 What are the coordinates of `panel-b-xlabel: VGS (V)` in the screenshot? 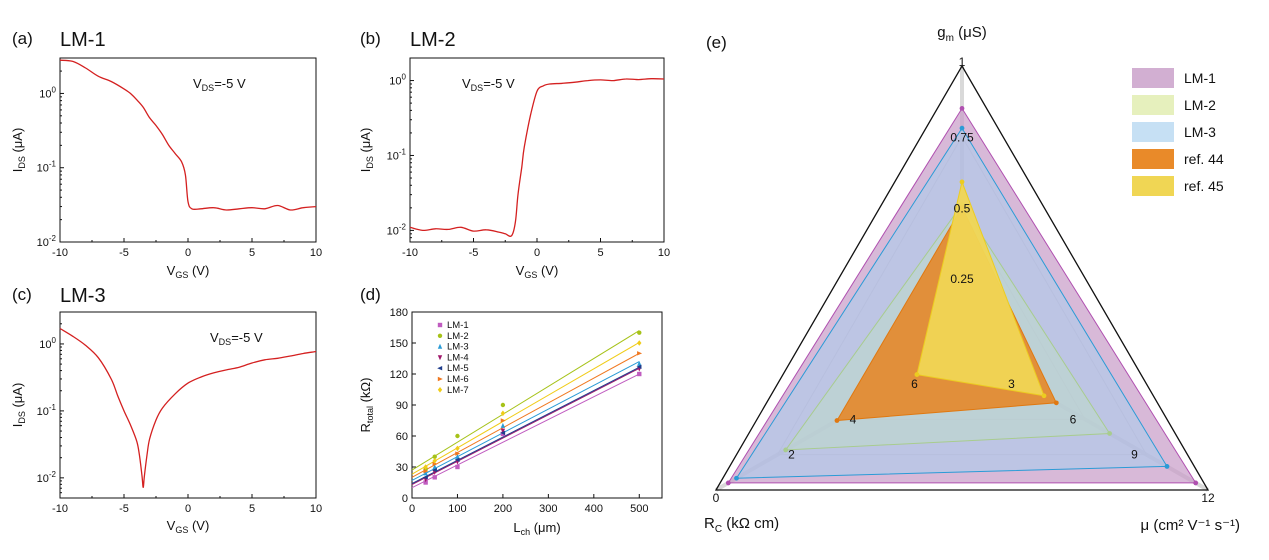 It's located at (537, 271).